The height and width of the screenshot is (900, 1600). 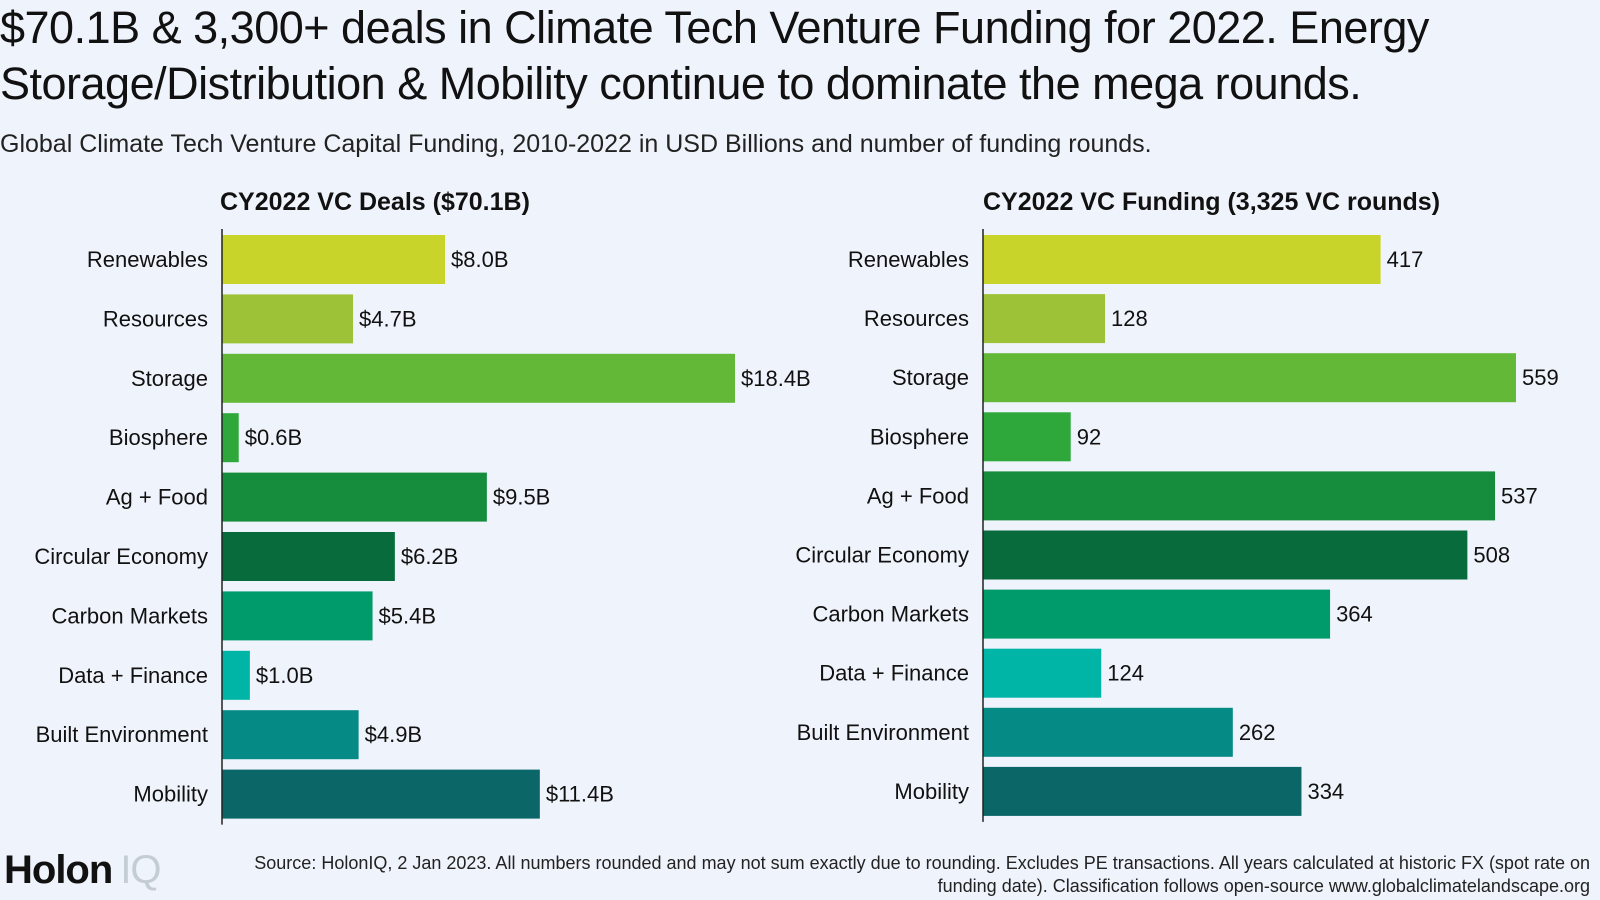 What do you see at coordinates (430, 556) in the screenshot?
I see `left-value-label: $6.2B` at bounding box center [430, 556].